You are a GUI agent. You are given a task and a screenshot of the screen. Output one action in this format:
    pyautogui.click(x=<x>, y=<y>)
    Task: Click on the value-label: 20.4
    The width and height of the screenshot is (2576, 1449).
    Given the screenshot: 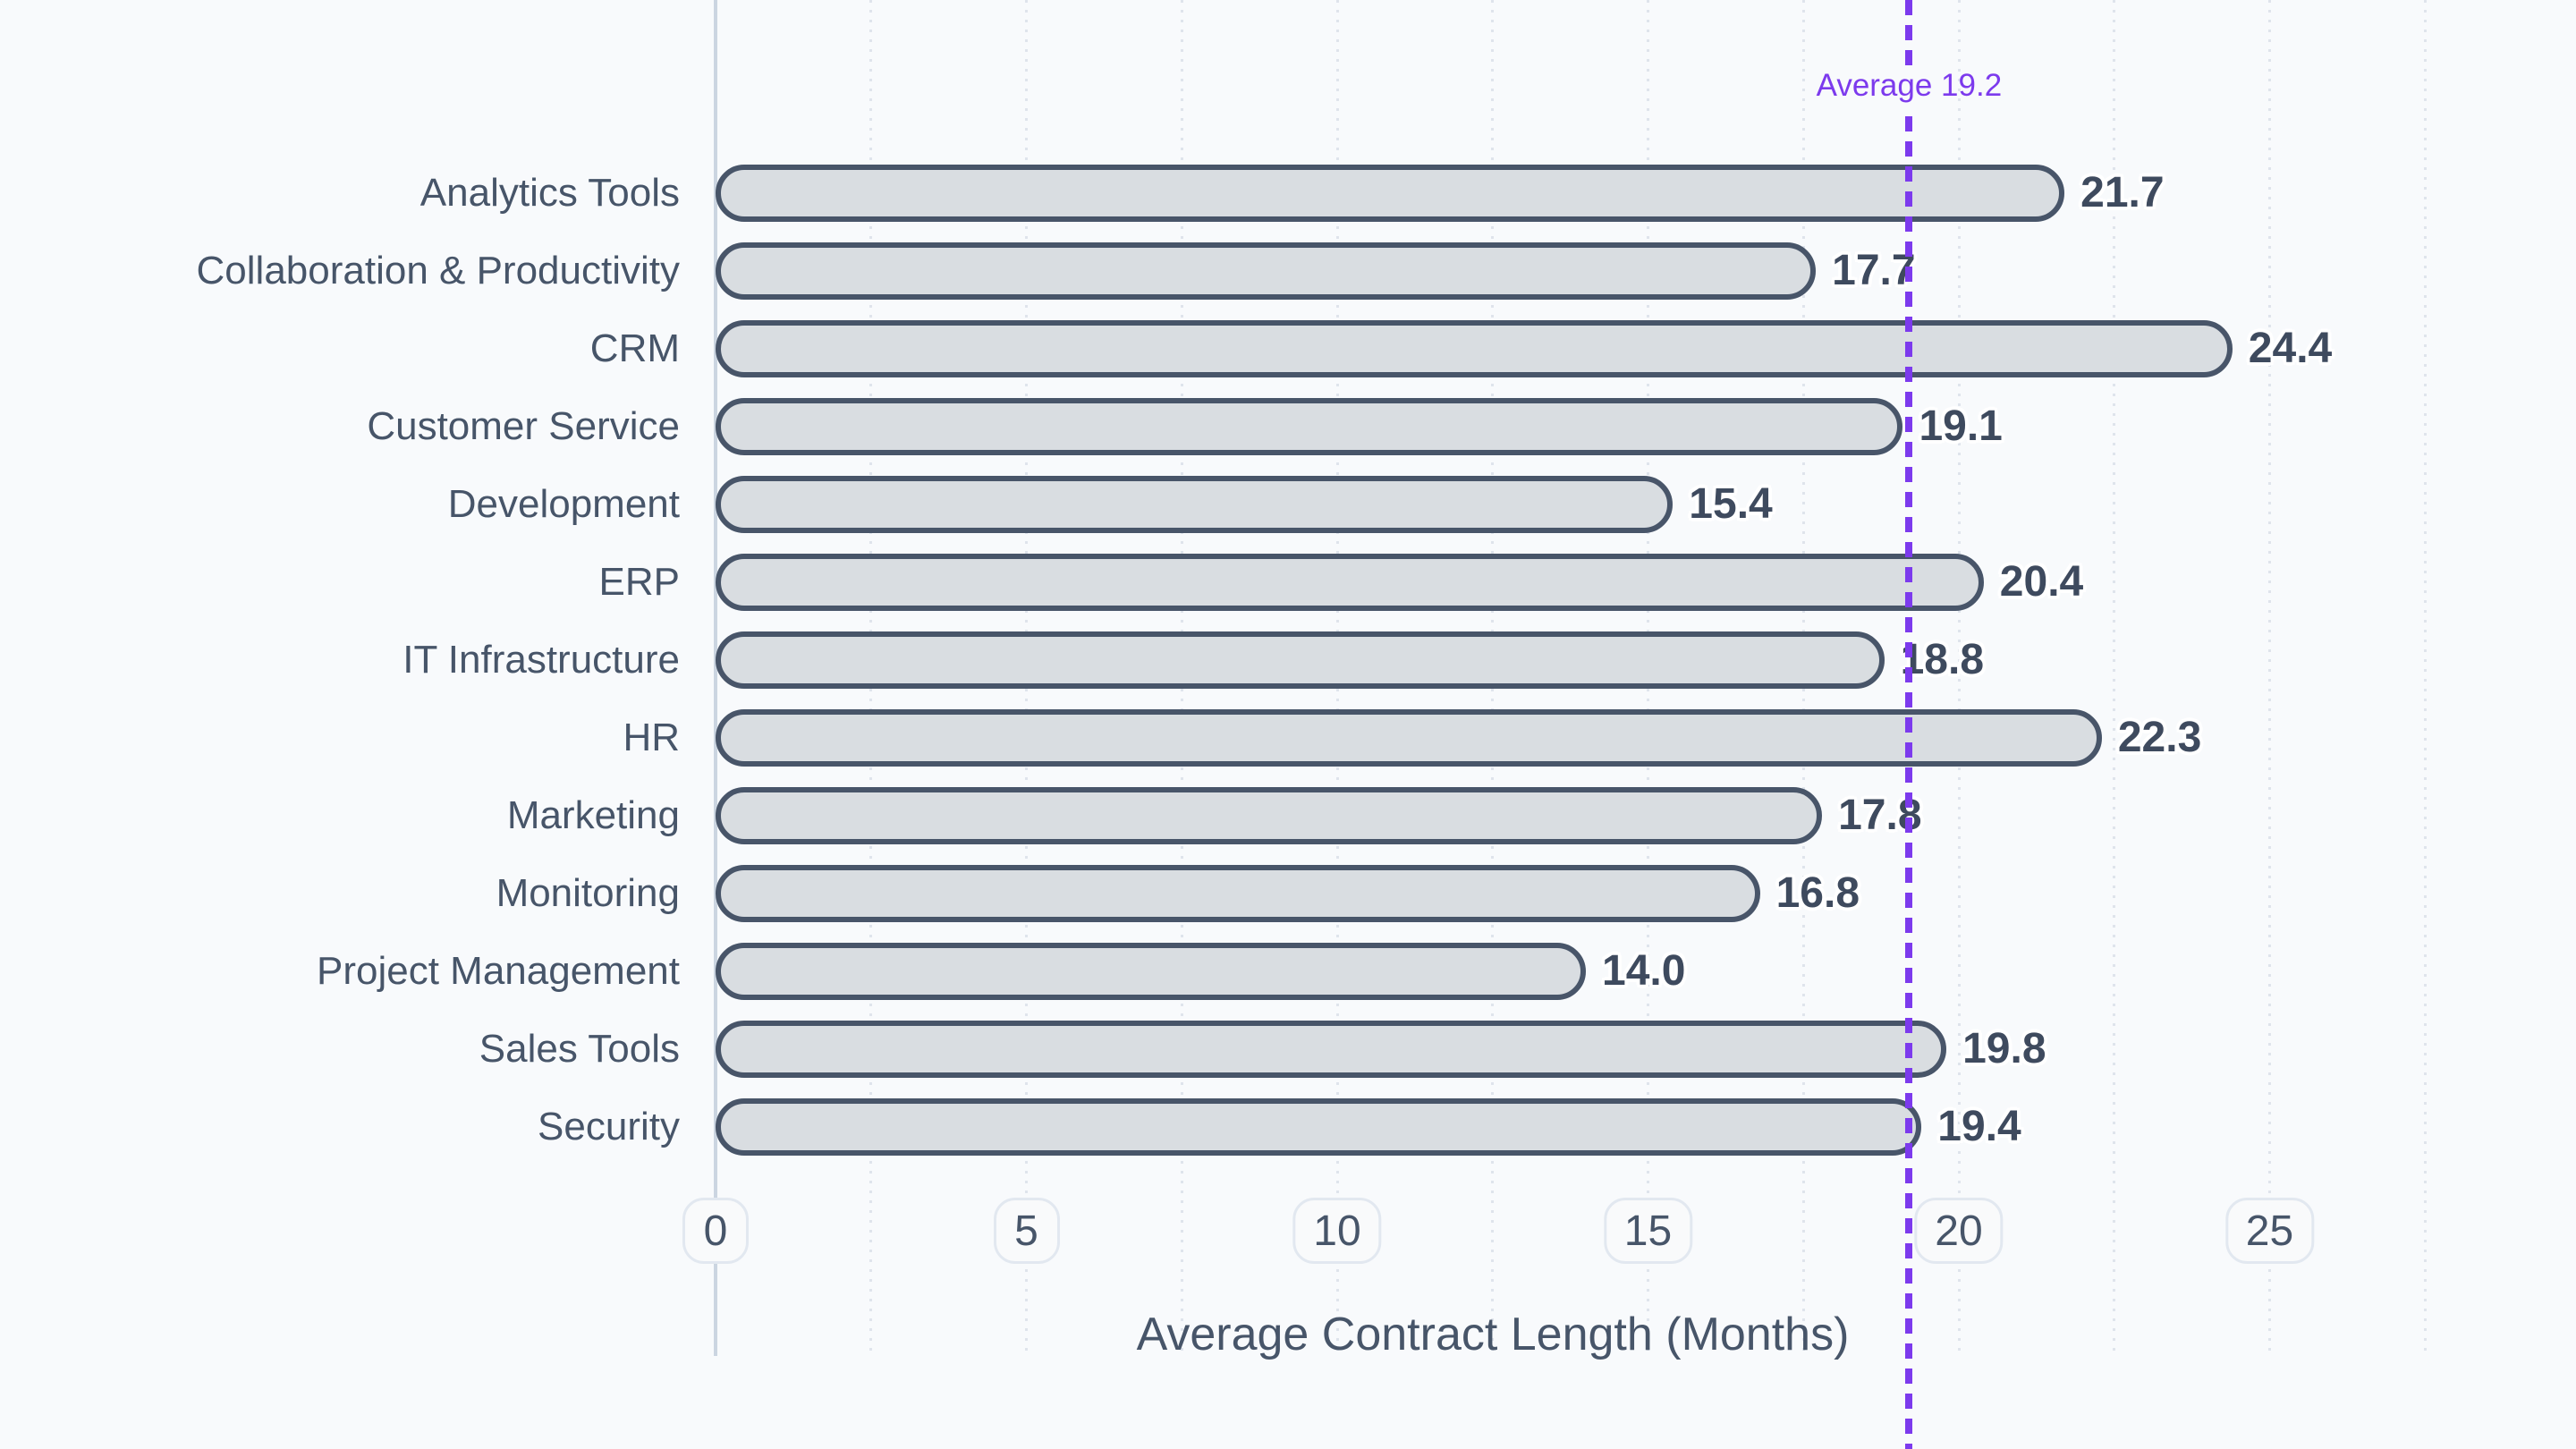 What is the action you would take?
    pyautogui.click(x=2041, y=582)
    